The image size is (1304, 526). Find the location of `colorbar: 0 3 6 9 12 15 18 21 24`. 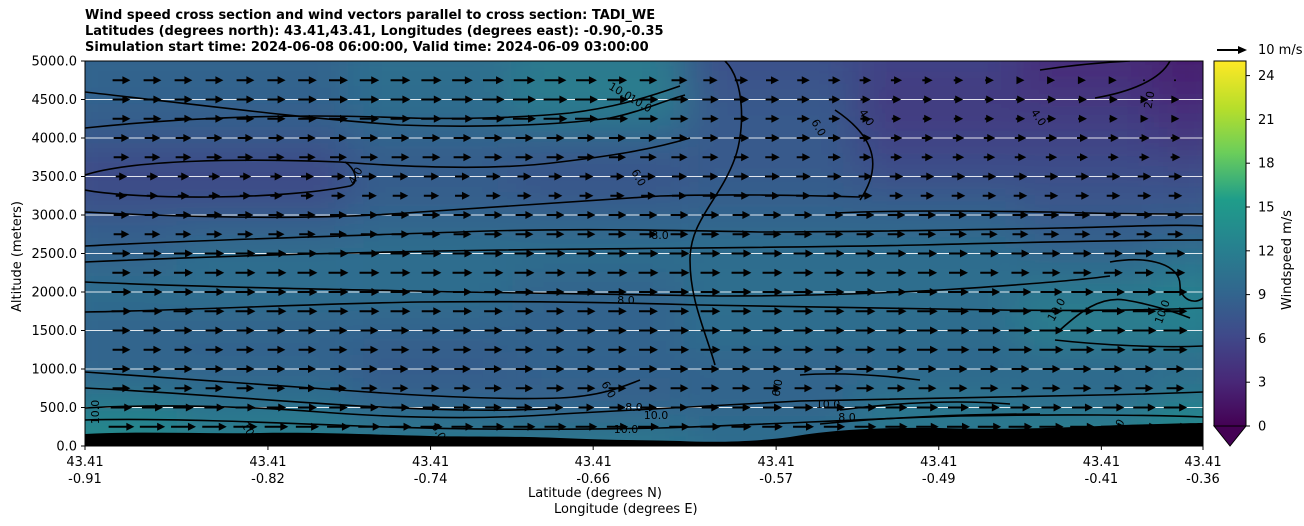

colorbar: 0 3 6 9 12 15 18 21 24 is located at coordinates (1243, 253).